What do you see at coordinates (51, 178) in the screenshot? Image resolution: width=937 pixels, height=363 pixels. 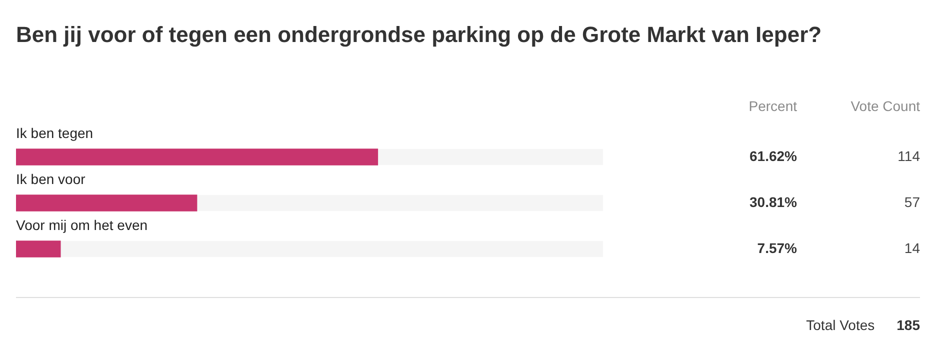 I see `y-tick-label: Ik ben voor` at bounding box center [51, 178].